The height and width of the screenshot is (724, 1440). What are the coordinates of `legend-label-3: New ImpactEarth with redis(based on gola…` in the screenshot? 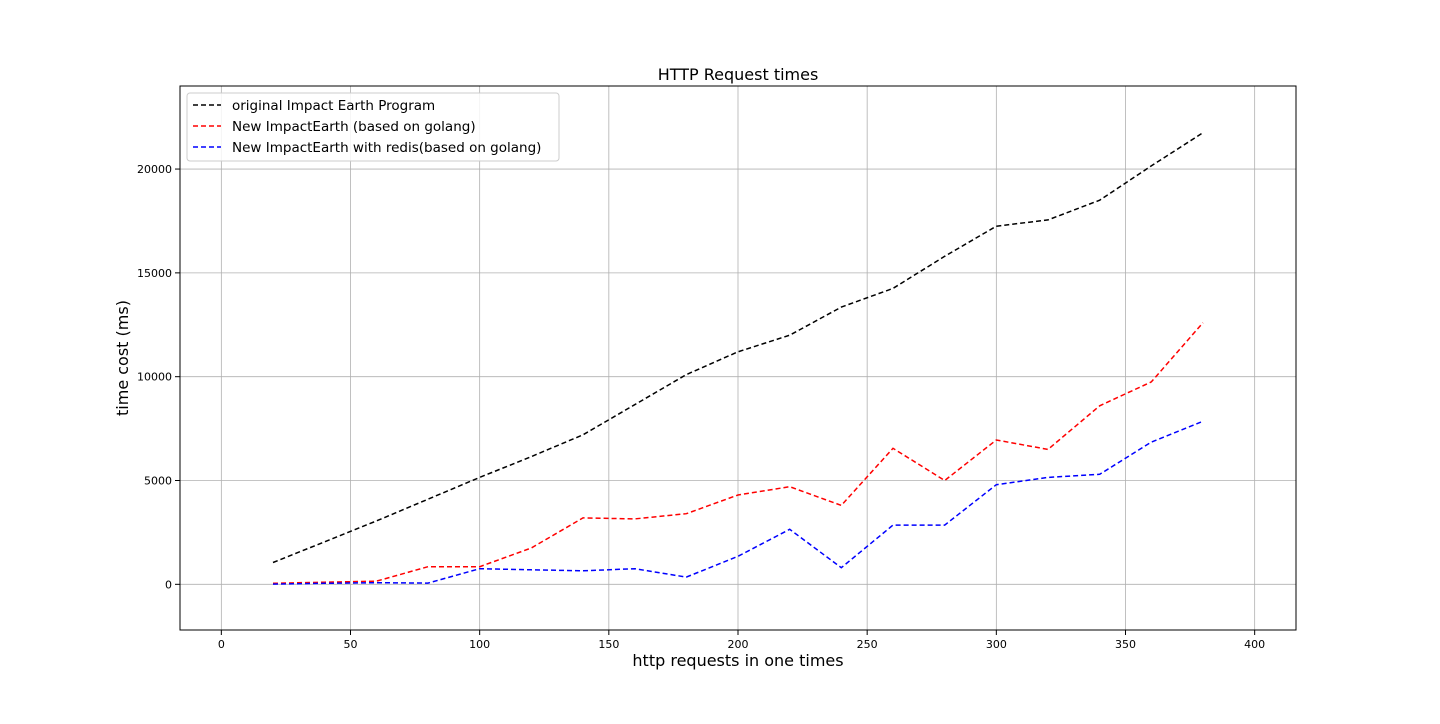 It's located at (386, 148).